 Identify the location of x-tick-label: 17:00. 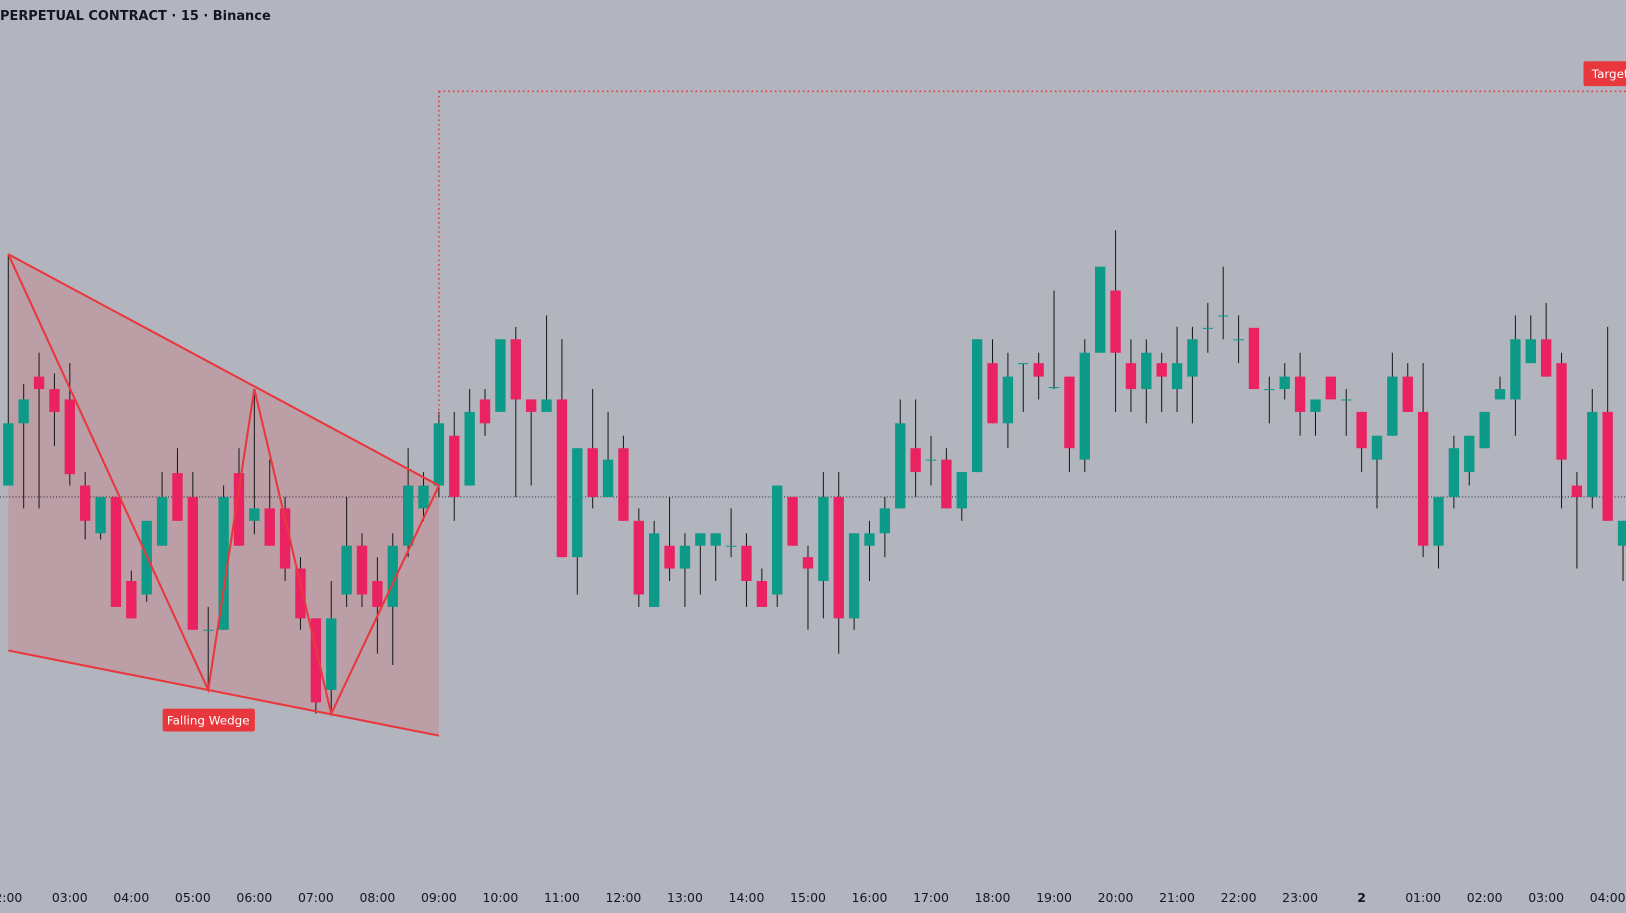
(931, 897).